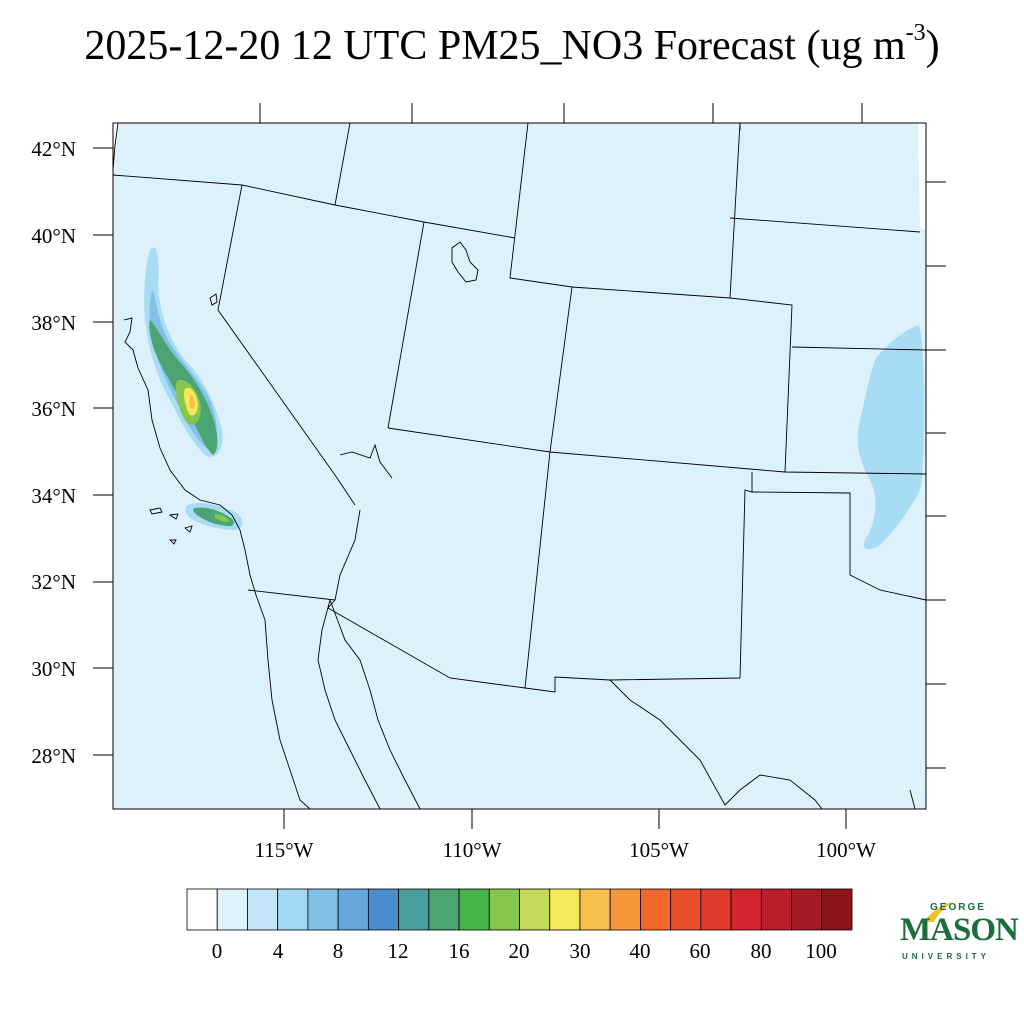 Image resolution: width=1024 pixels, height=1024 pixels. I want to click on lon-label: 110°W, so click(472, 850).